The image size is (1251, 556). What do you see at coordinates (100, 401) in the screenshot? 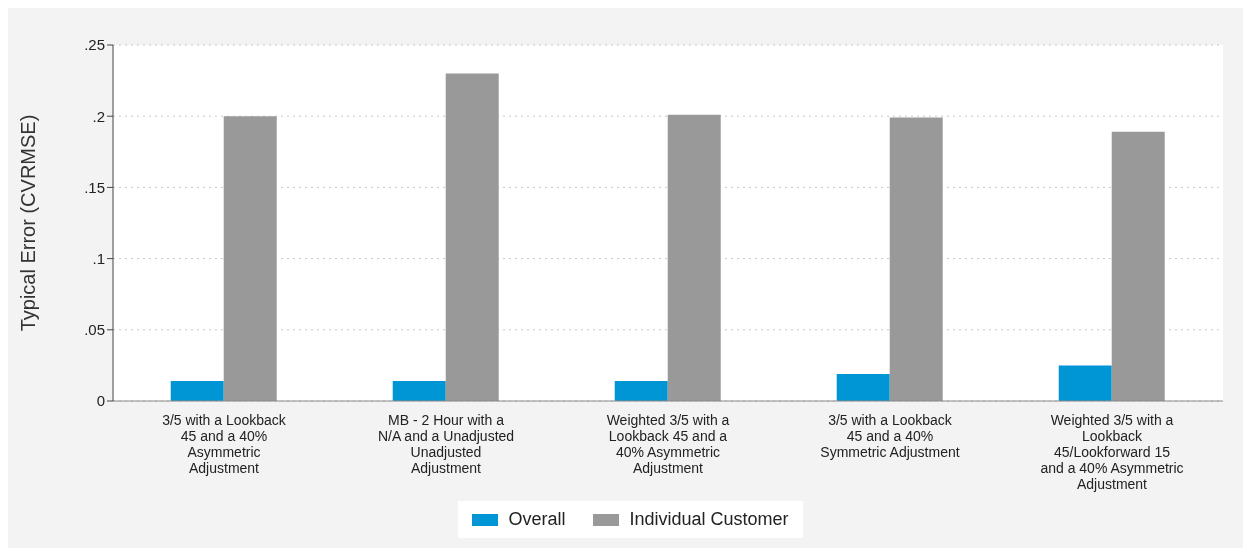
I see `y-tick-label: 0` at bounding box center [100, 401].